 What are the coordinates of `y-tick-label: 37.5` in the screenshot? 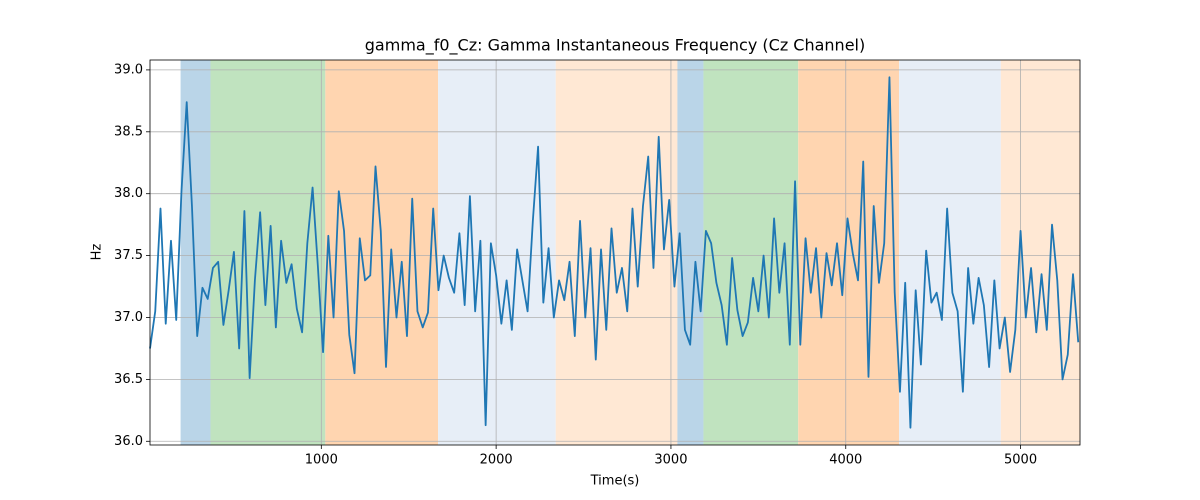 It's located at (128, 255).